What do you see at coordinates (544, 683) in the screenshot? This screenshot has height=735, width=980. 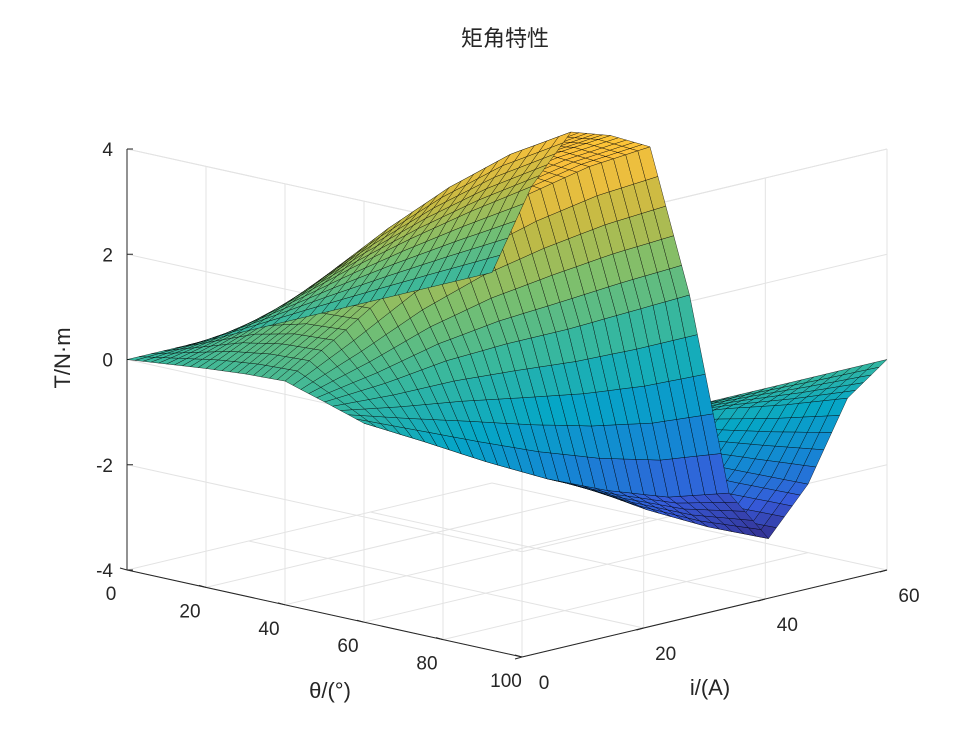 I see `y-tick-label: 0` at bounding box center [544, 683].